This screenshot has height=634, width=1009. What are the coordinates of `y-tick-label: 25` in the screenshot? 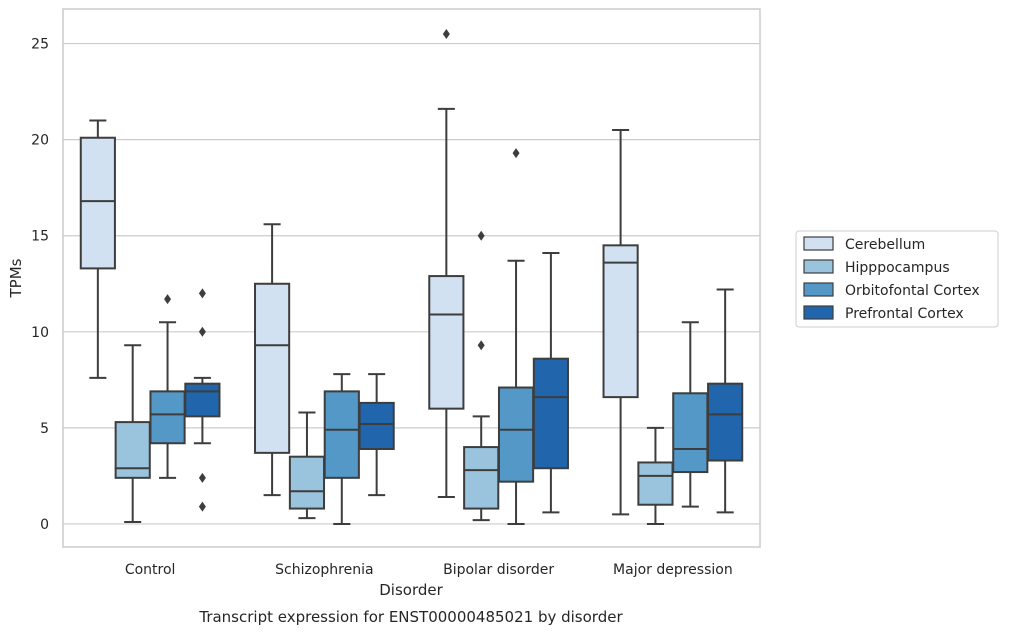 It's located at (40, 45).